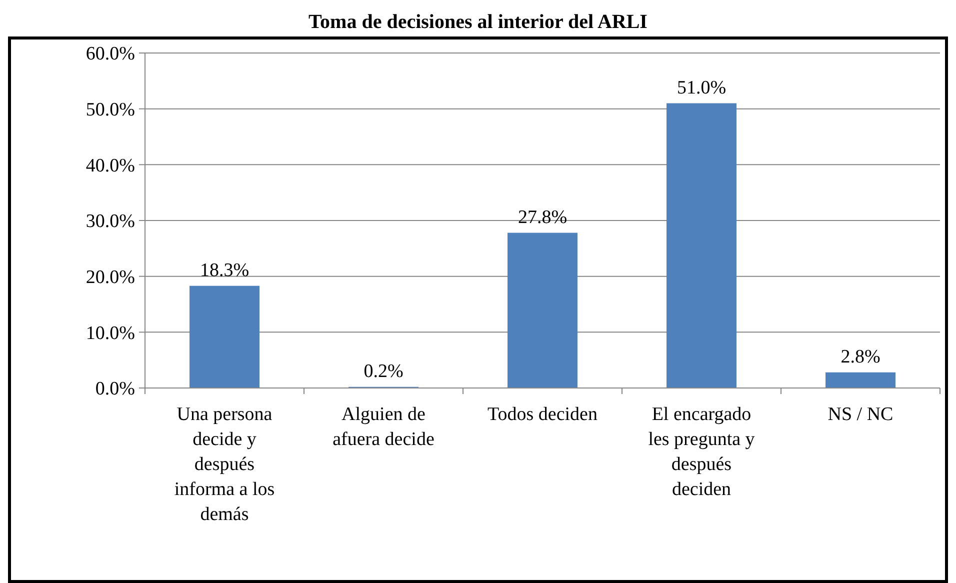  I want to click on y-tick-label: 50.0%, so click(111, 109).